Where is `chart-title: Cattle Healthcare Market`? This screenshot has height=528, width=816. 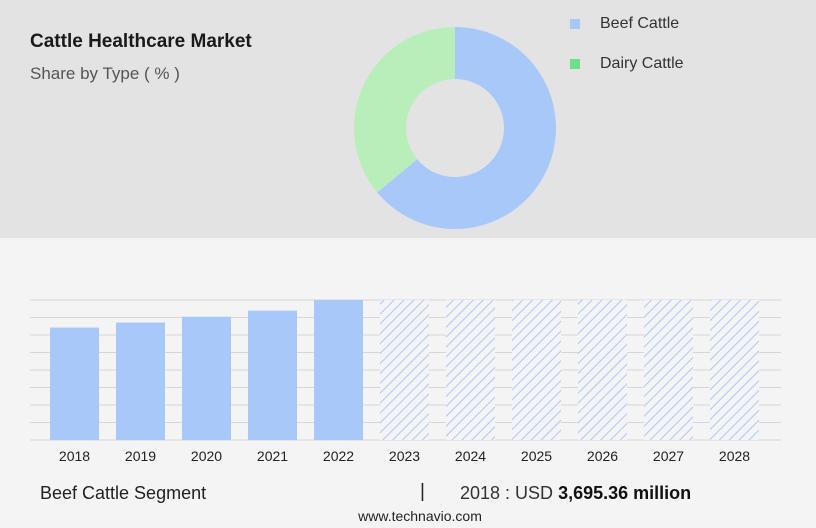
chart-title: Cattle Healthcare Market is located at coordinates (141, 41).